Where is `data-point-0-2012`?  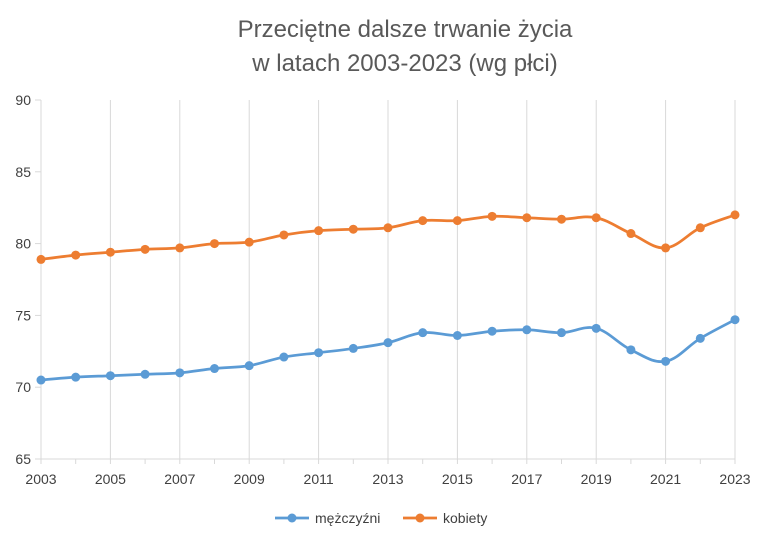 data-point-0-2012 is located at coordinates (353, 348).